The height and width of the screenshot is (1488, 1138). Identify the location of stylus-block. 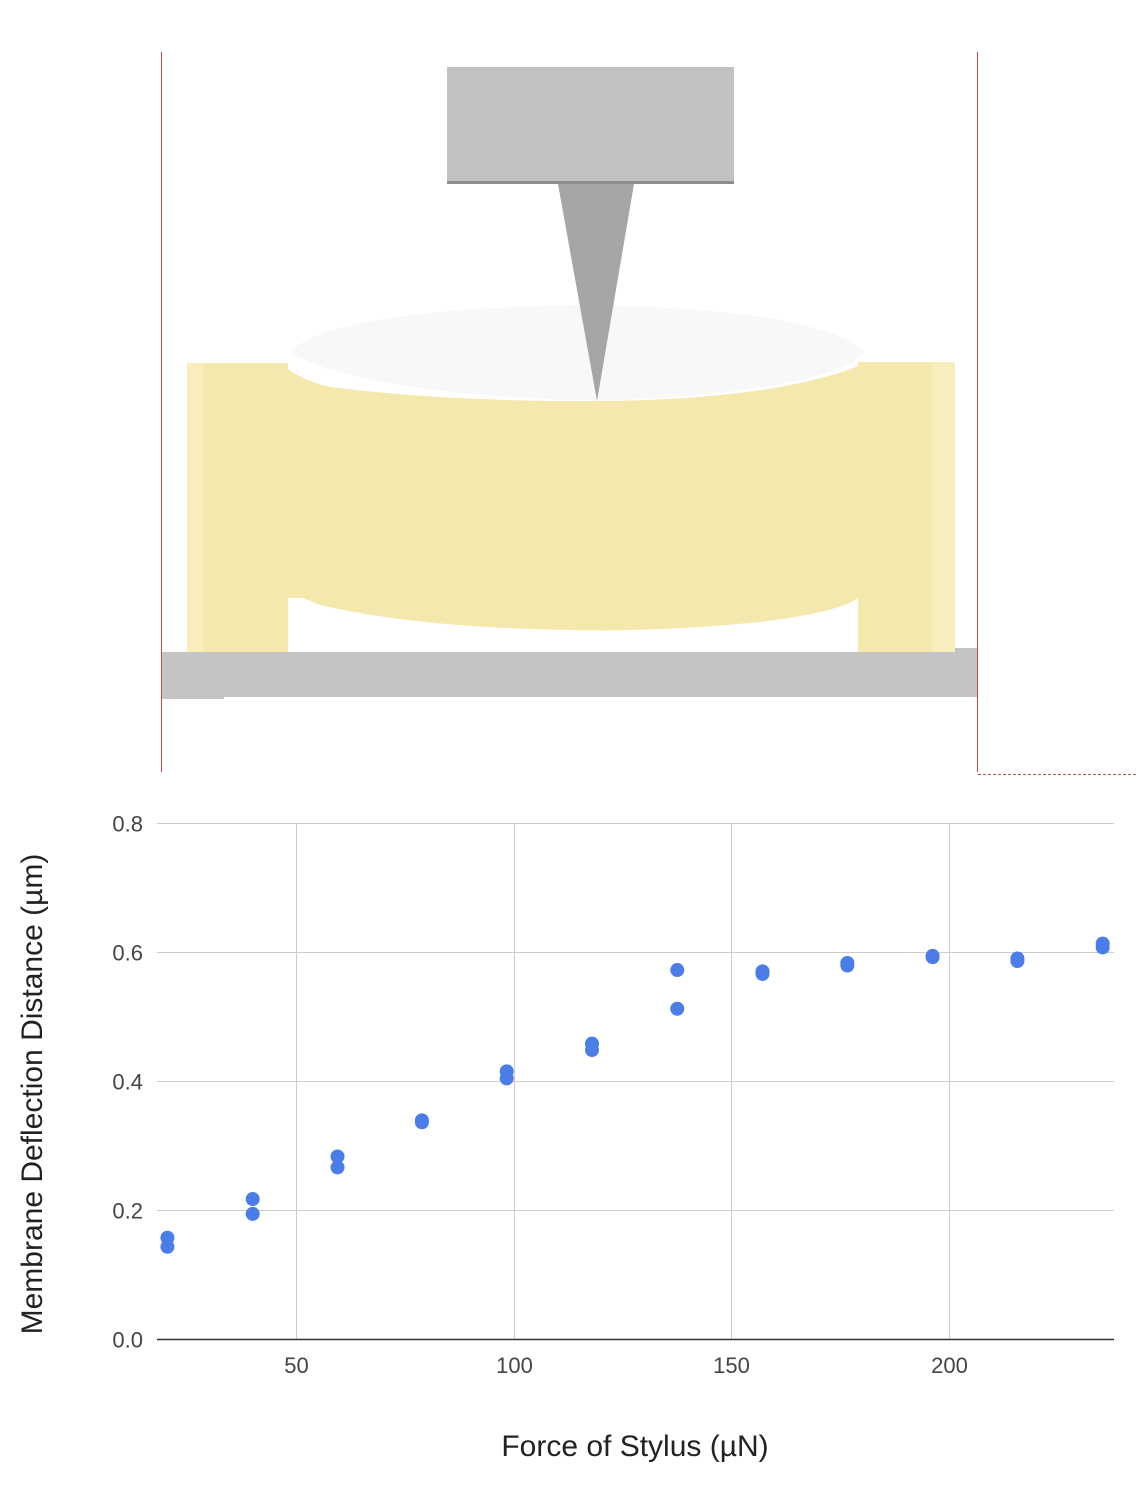
(590, 125).